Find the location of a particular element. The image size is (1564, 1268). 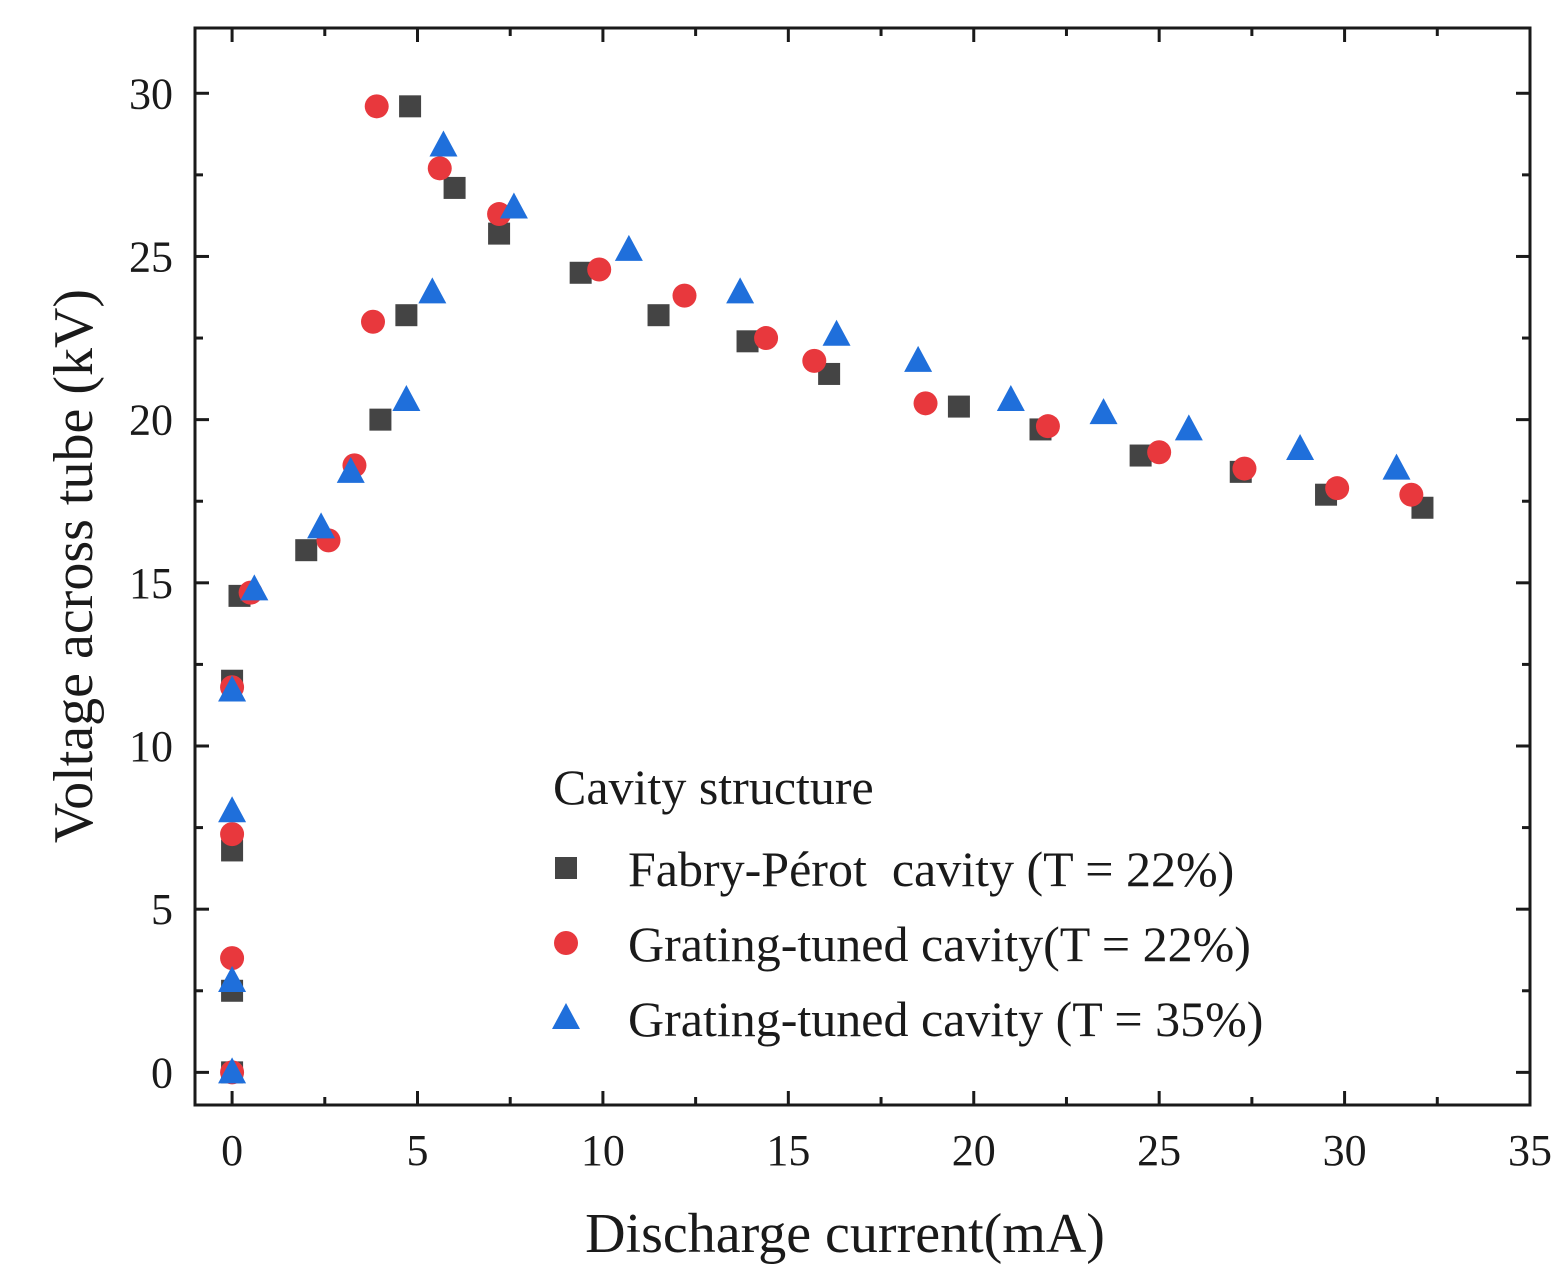

x-tick-label: 25 is located at coordinates (1159, 1150).